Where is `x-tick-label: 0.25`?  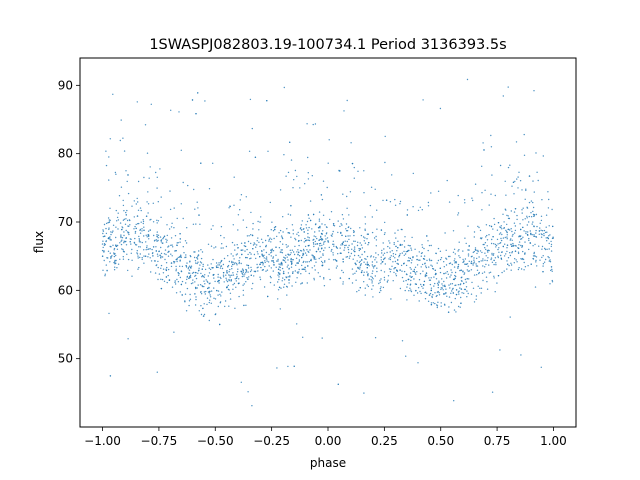 x-tick-label: 0.25 is located at coordinates (384, 441).